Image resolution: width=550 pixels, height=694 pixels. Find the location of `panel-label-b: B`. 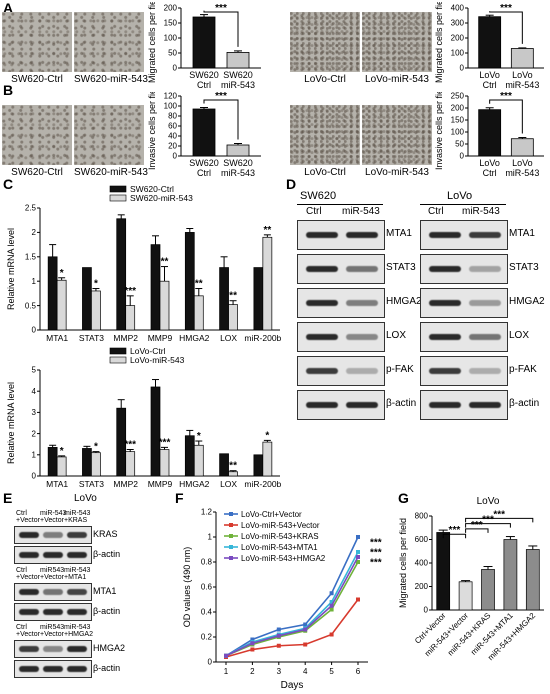

panel-label-b: B is located at coordinates (8, 90).